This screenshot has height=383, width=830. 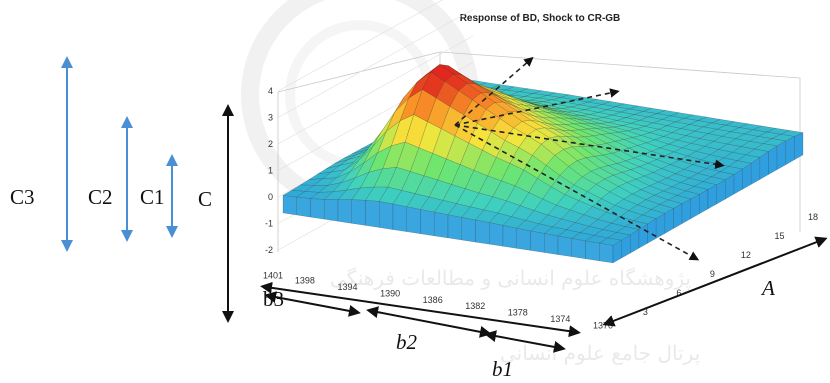 I want to click on c1-label: C1, so click(x=152, y=197).